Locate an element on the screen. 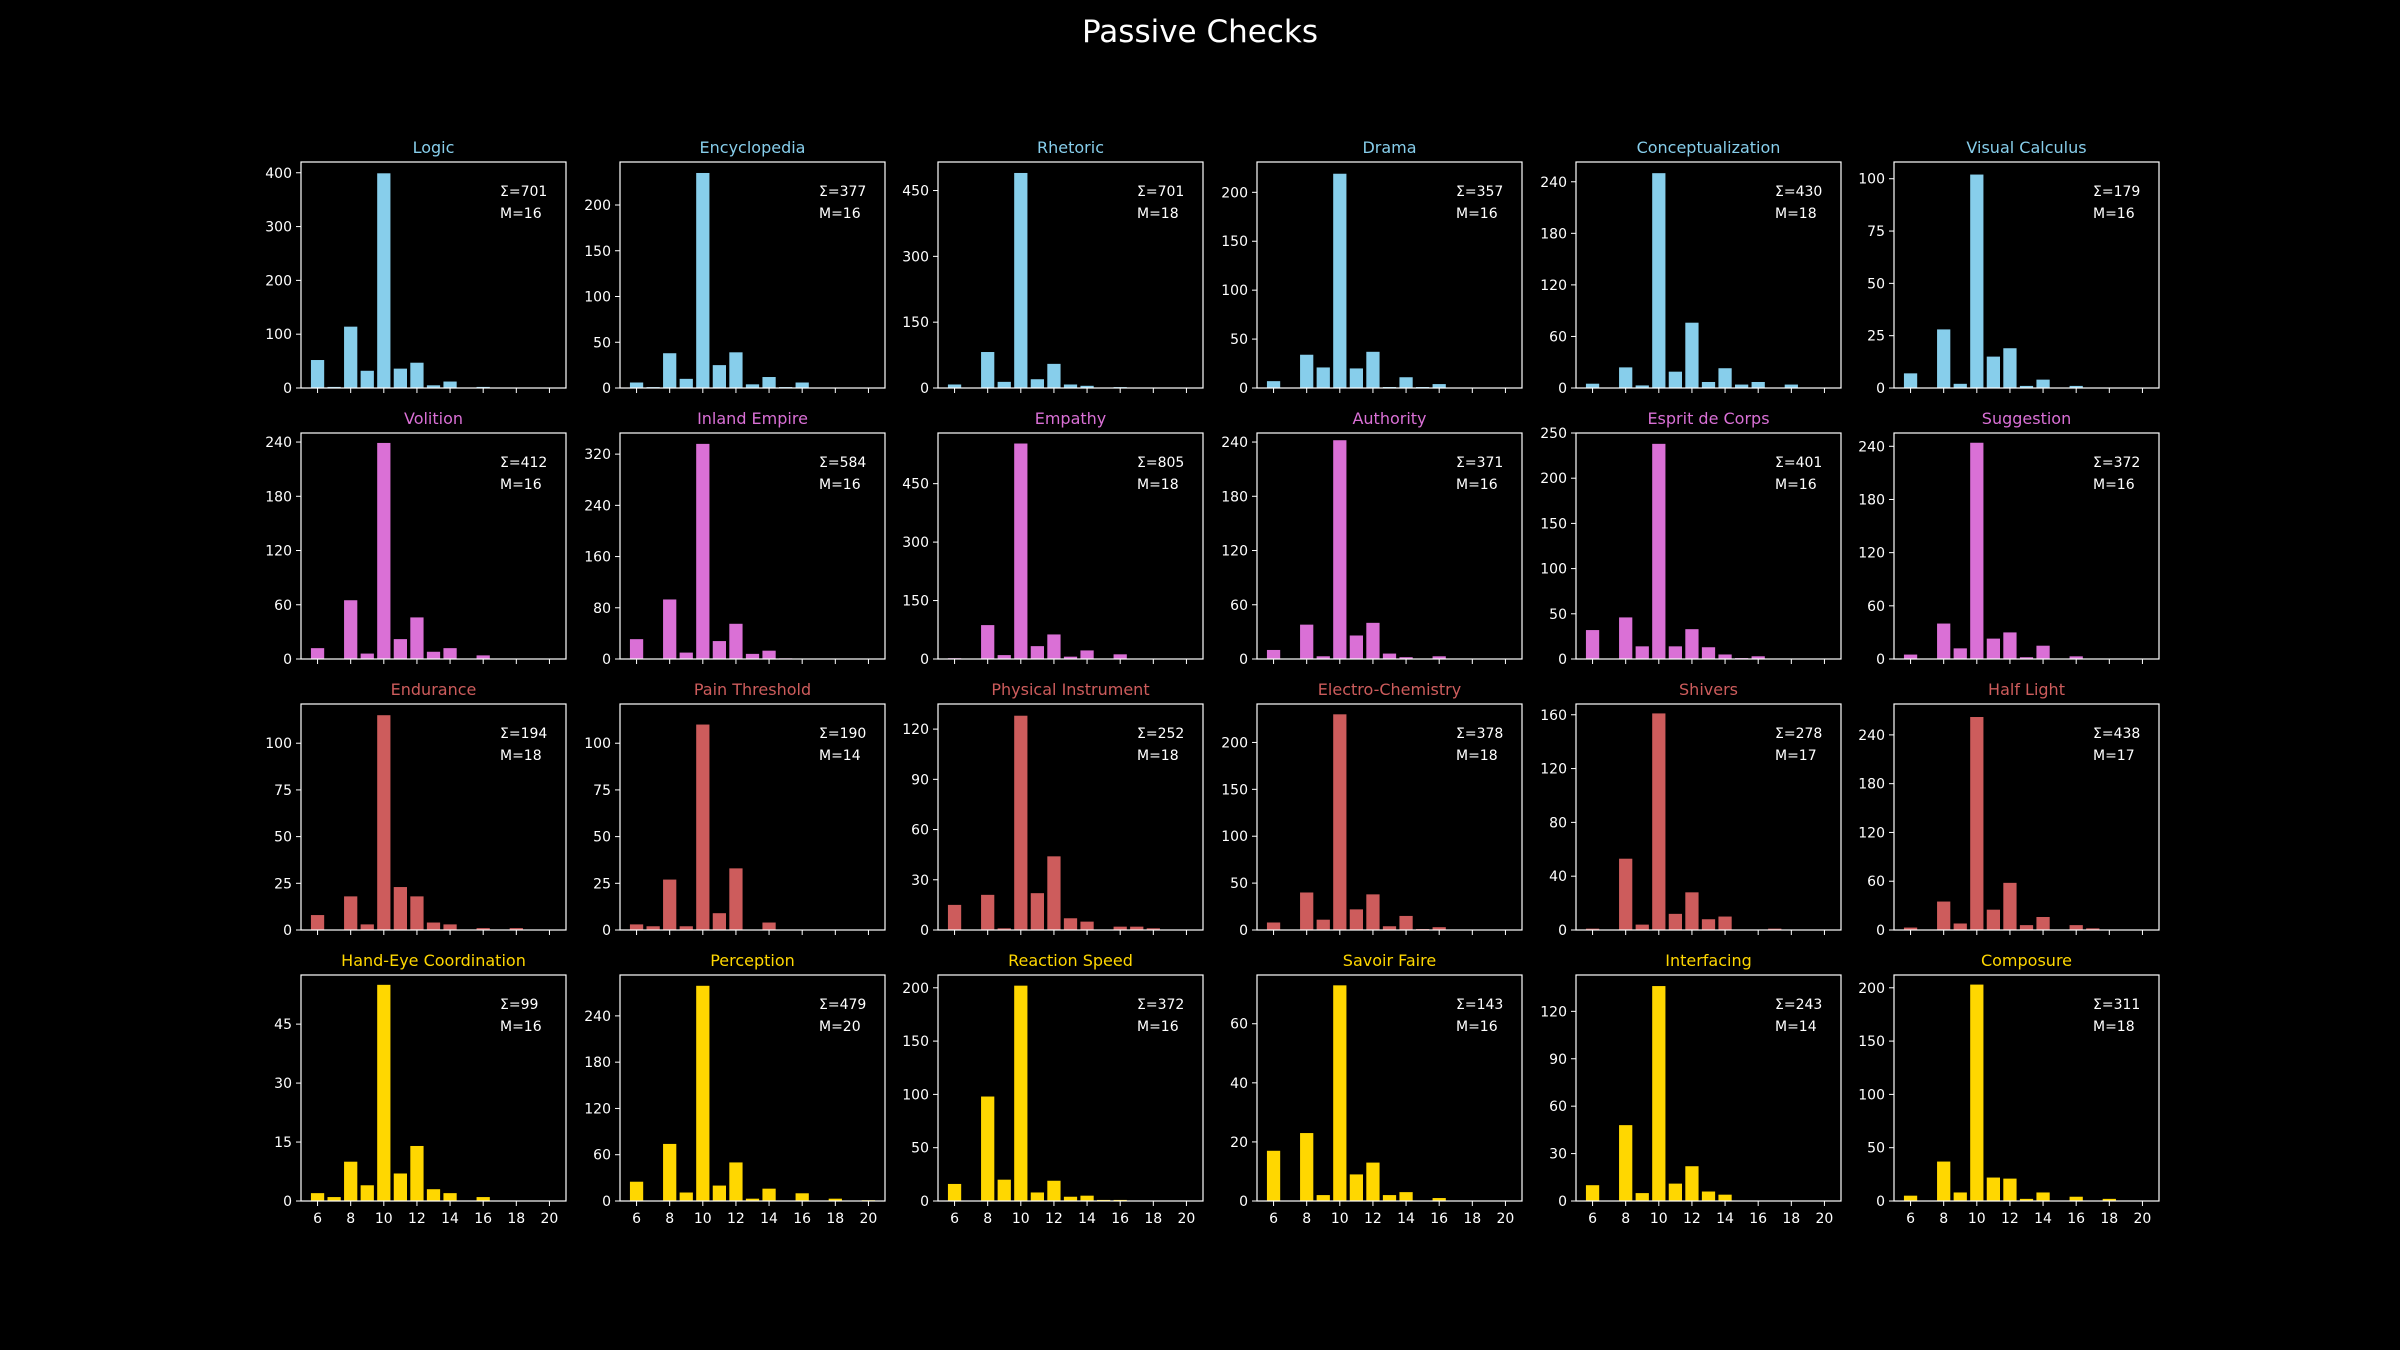 This screenshot has width=2400, height=1350. subplot-empathy: Empathy 0 150 300 450 Σ=805 M=18 is located at coordinates (1053, 538).